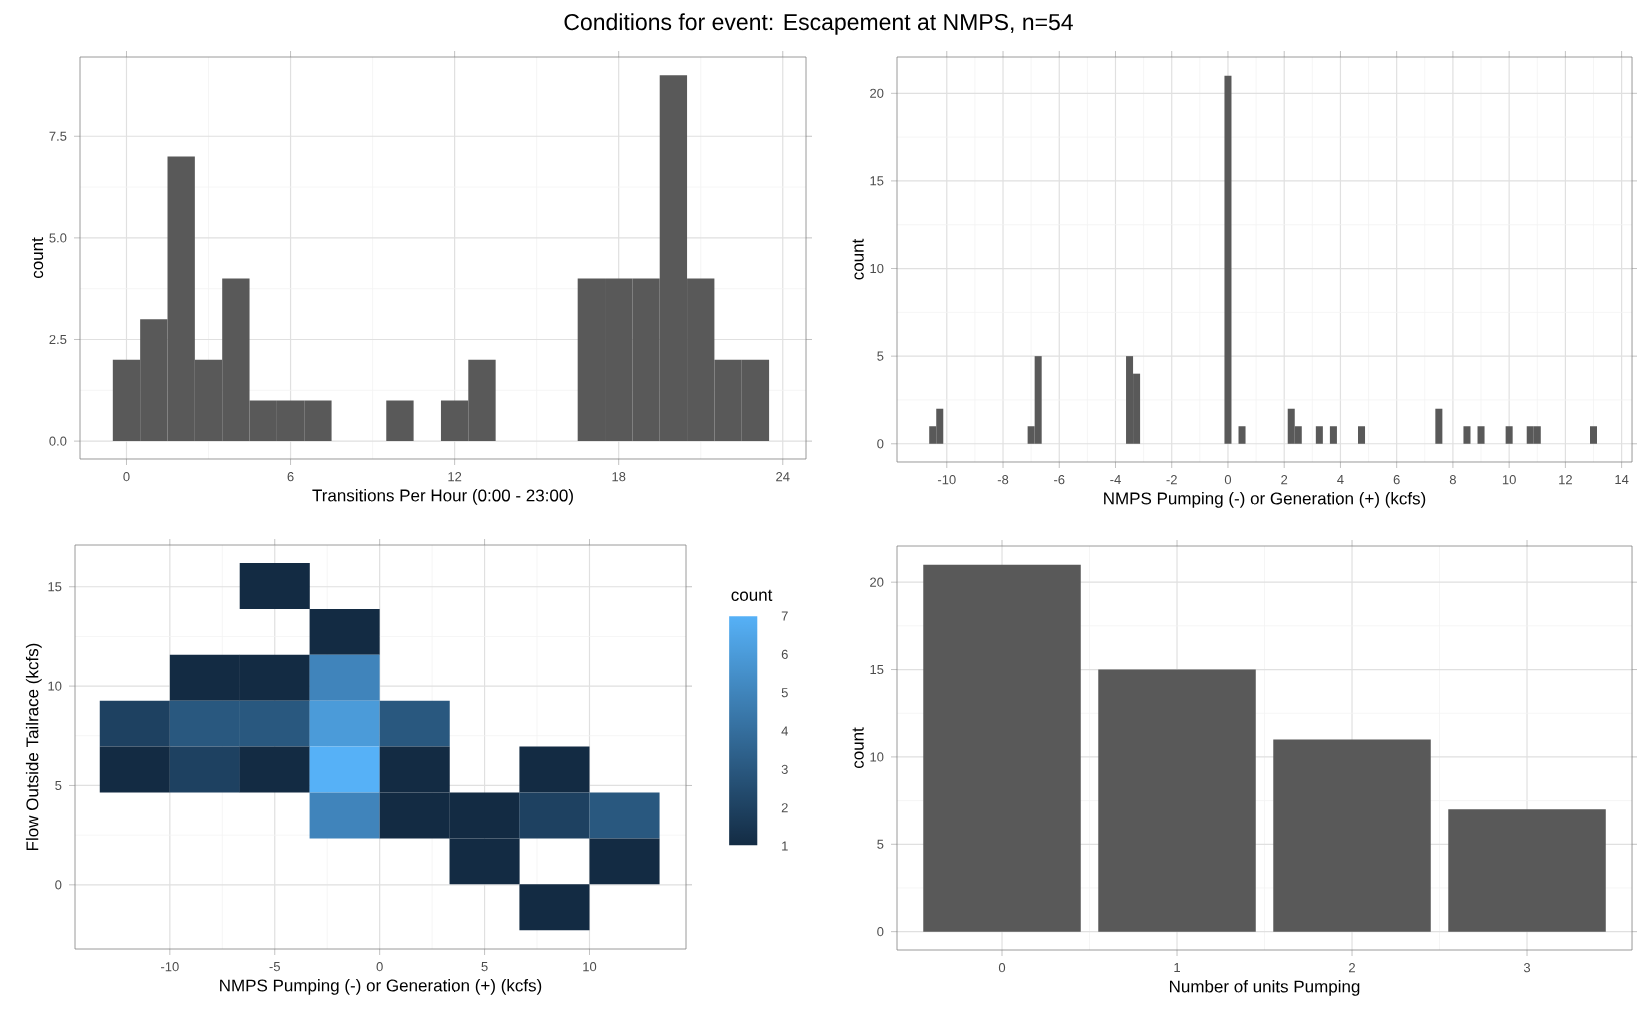 This screenshot has height=1012, width=1637. What do you see at coordinates (784, 731) in the screenshot?
I see `color-bar-label: 4` at bounding box center [784, 731].